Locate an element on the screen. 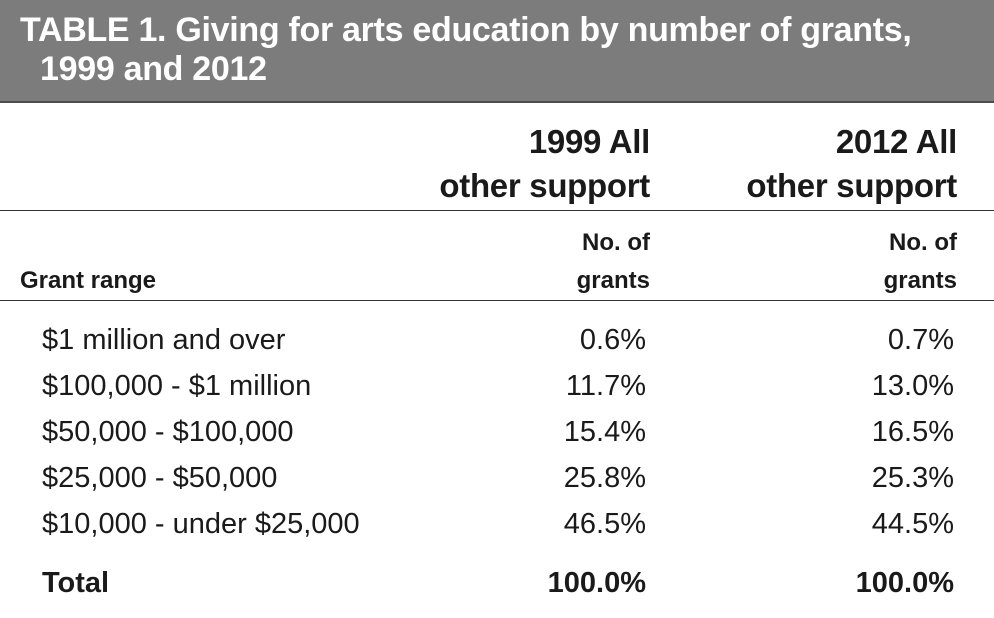  total-value-1999: 100.0% is located at coordinates (596, 583).